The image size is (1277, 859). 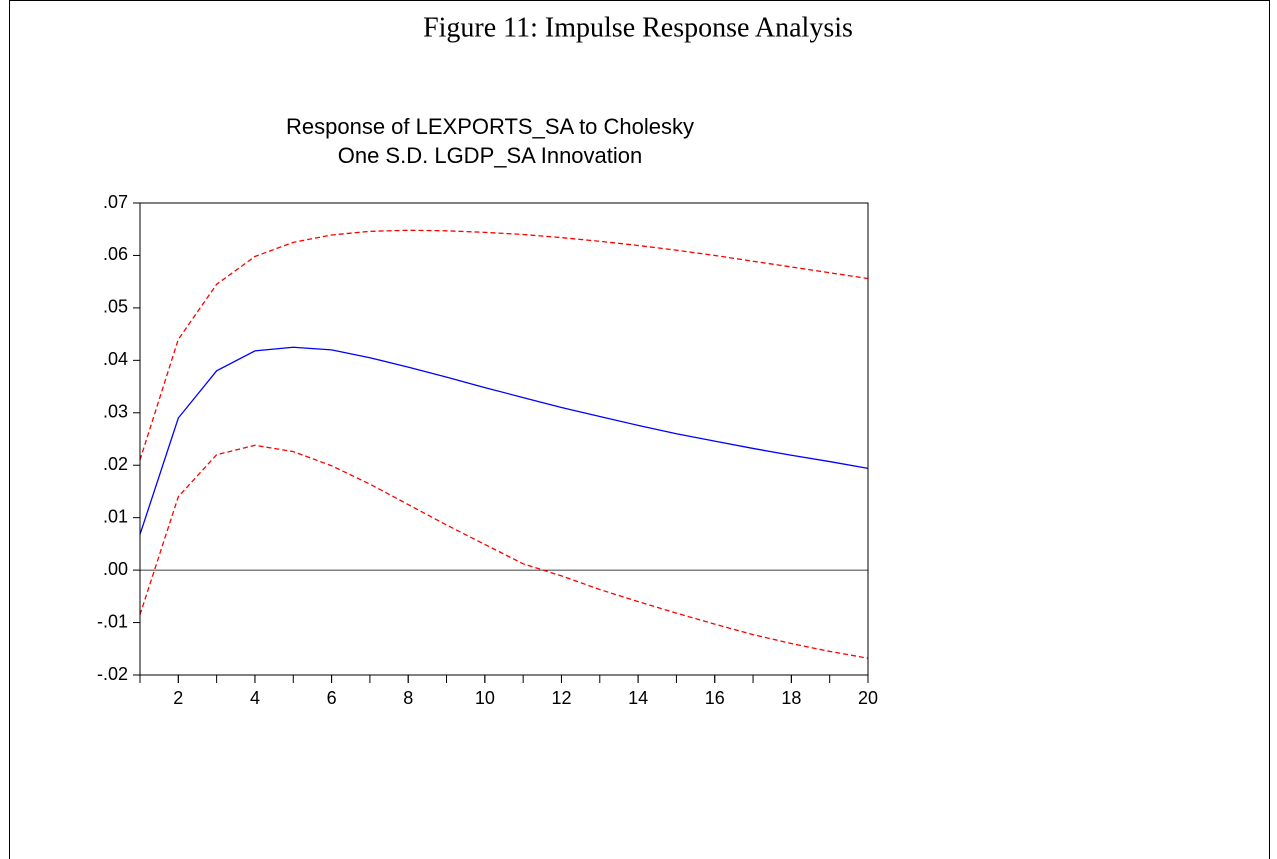 I want to click on x-tick-label: 8, so click(x=408, y=698).